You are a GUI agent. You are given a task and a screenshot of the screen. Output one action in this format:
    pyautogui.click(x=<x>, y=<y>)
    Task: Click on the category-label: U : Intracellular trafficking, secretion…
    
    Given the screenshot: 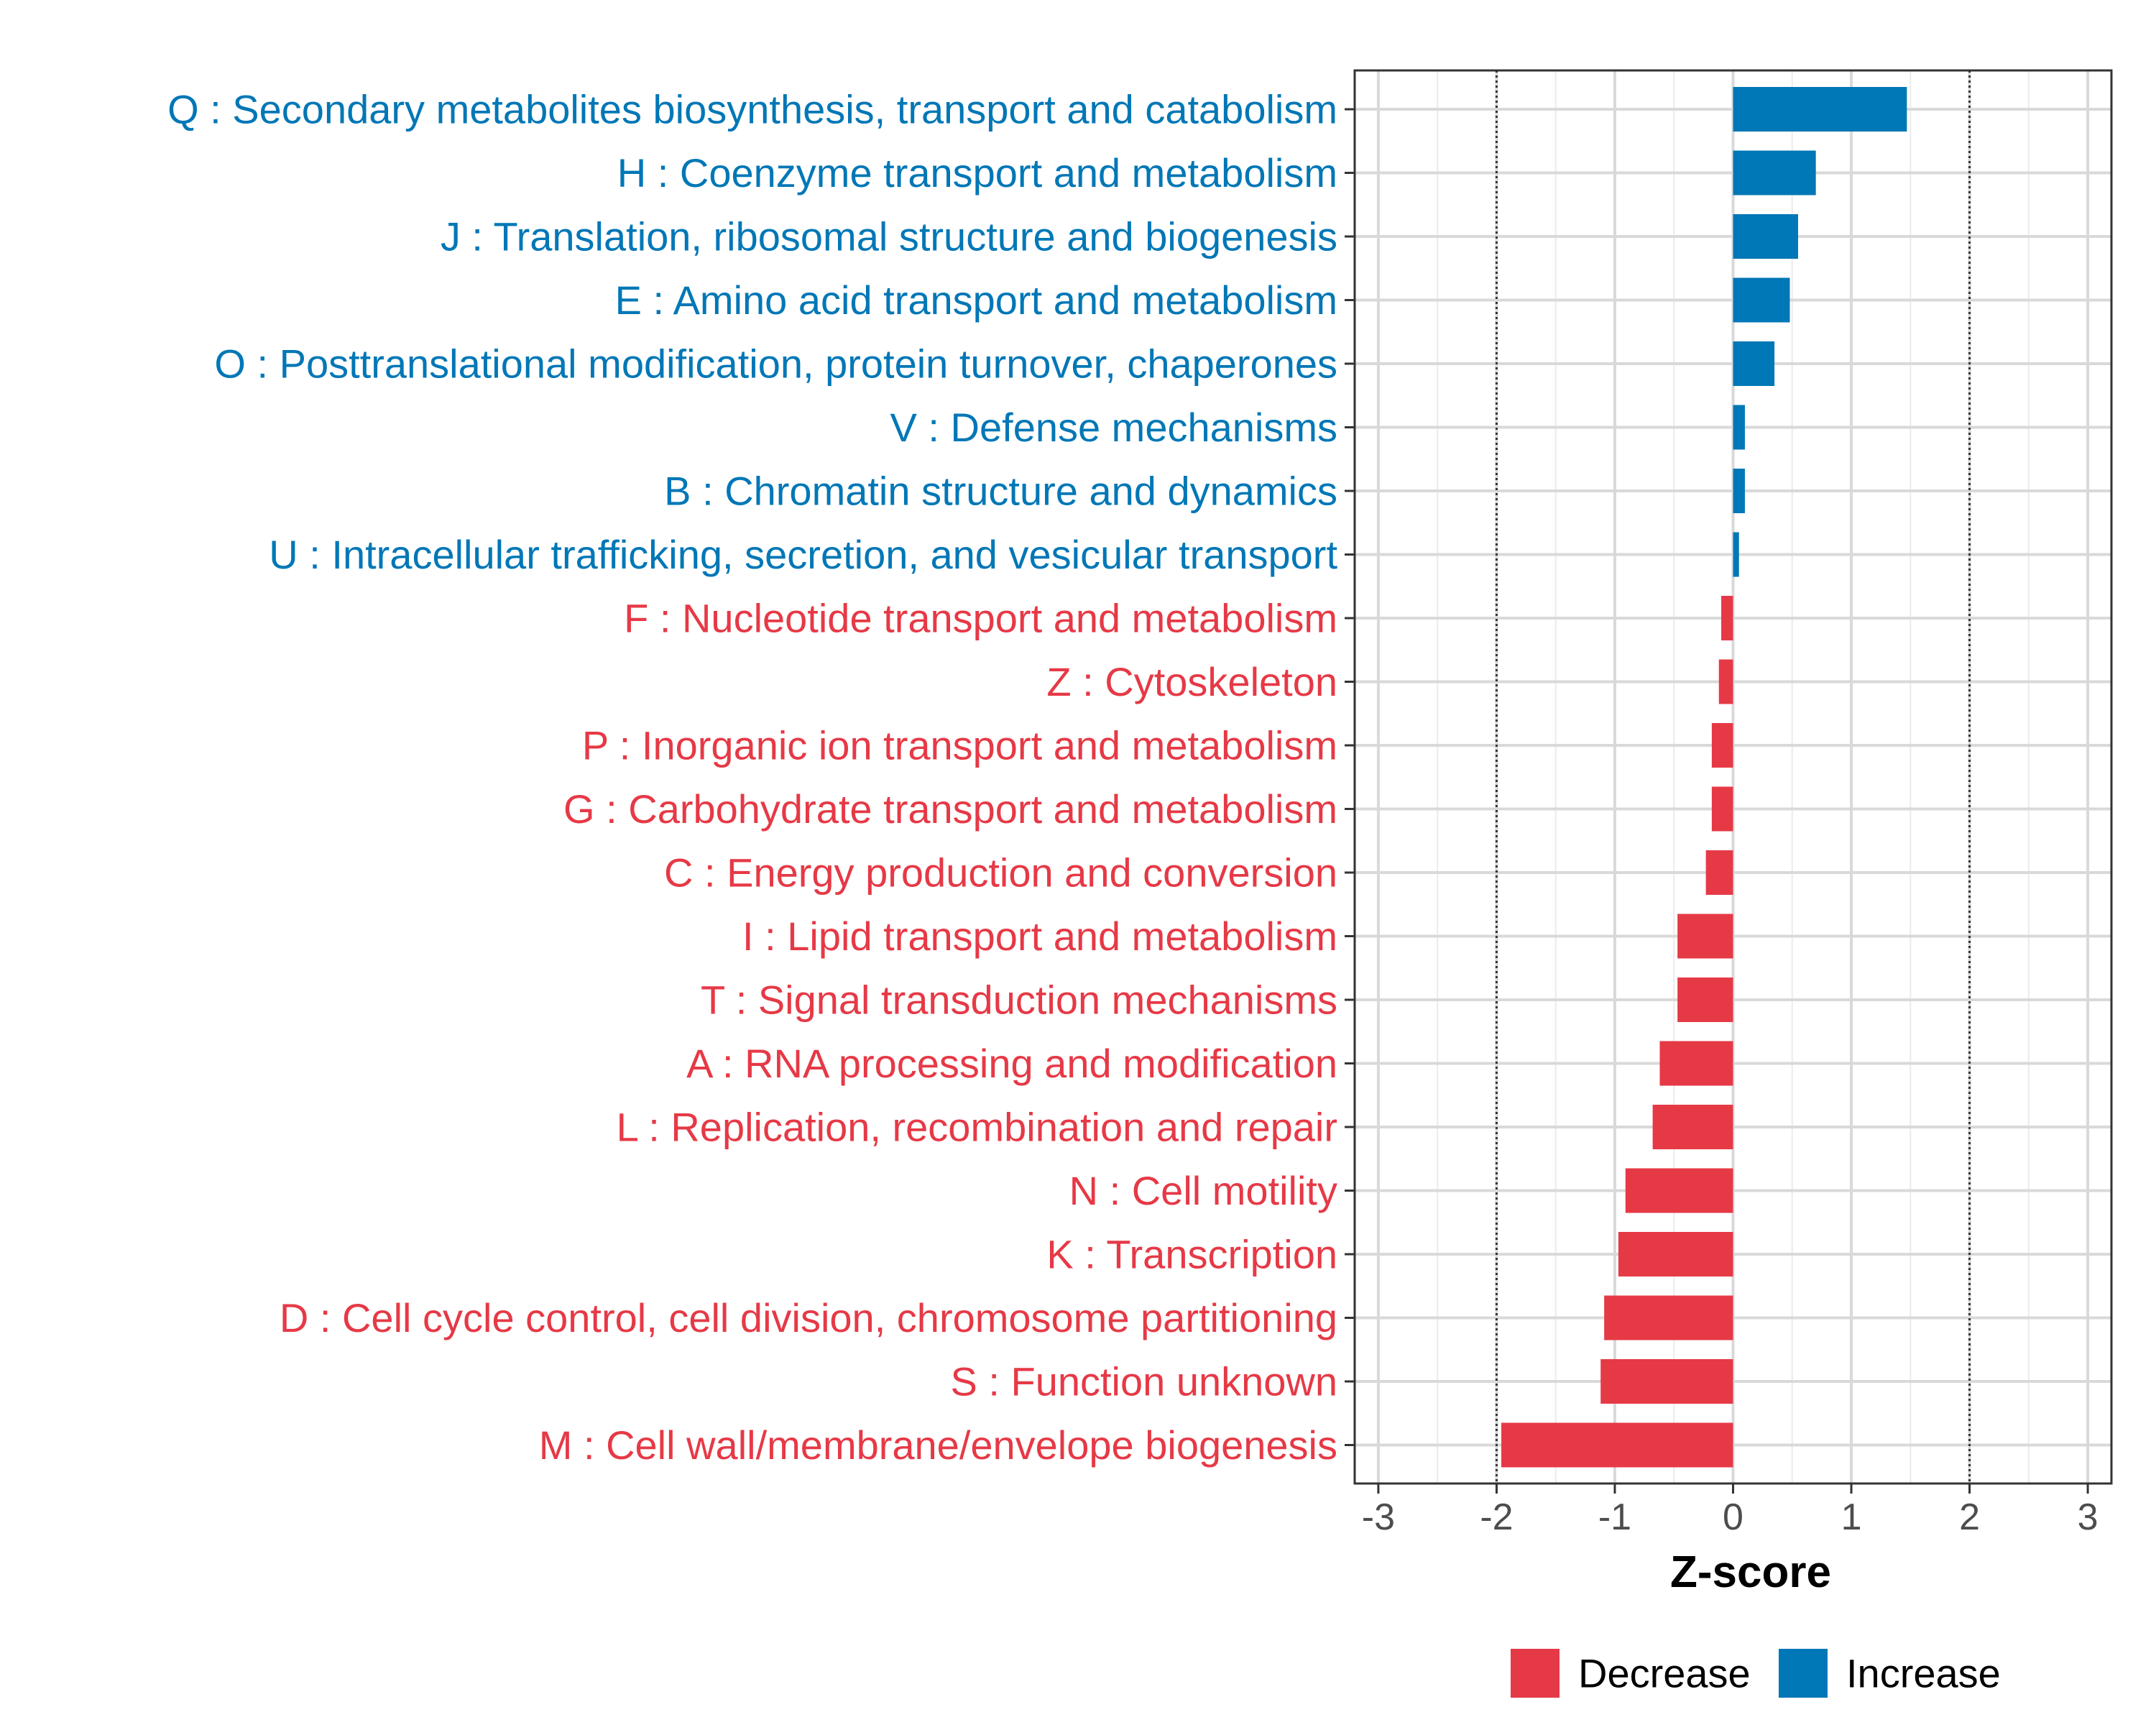 What is the action you would take?
    pyautogui.click(x=803, y=554)
    